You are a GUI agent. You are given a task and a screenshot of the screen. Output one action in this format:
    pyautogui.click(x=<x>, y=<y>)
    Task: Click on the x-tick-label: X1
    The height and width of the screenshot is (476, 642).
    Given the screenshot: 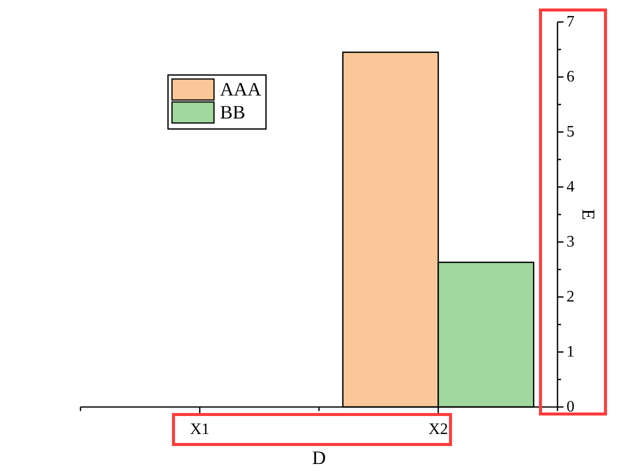 What is the action you would take?
    pyautogui.click(x=200, y=429)
    